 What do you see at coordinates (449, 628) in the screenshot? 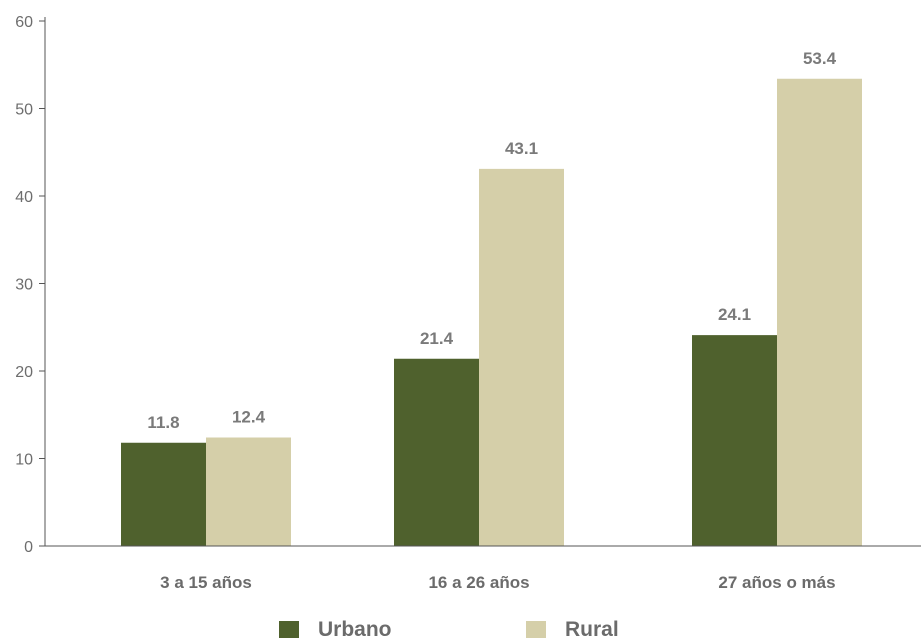
I see `legend: Urbano Rural` at bounding box center [449, 628].